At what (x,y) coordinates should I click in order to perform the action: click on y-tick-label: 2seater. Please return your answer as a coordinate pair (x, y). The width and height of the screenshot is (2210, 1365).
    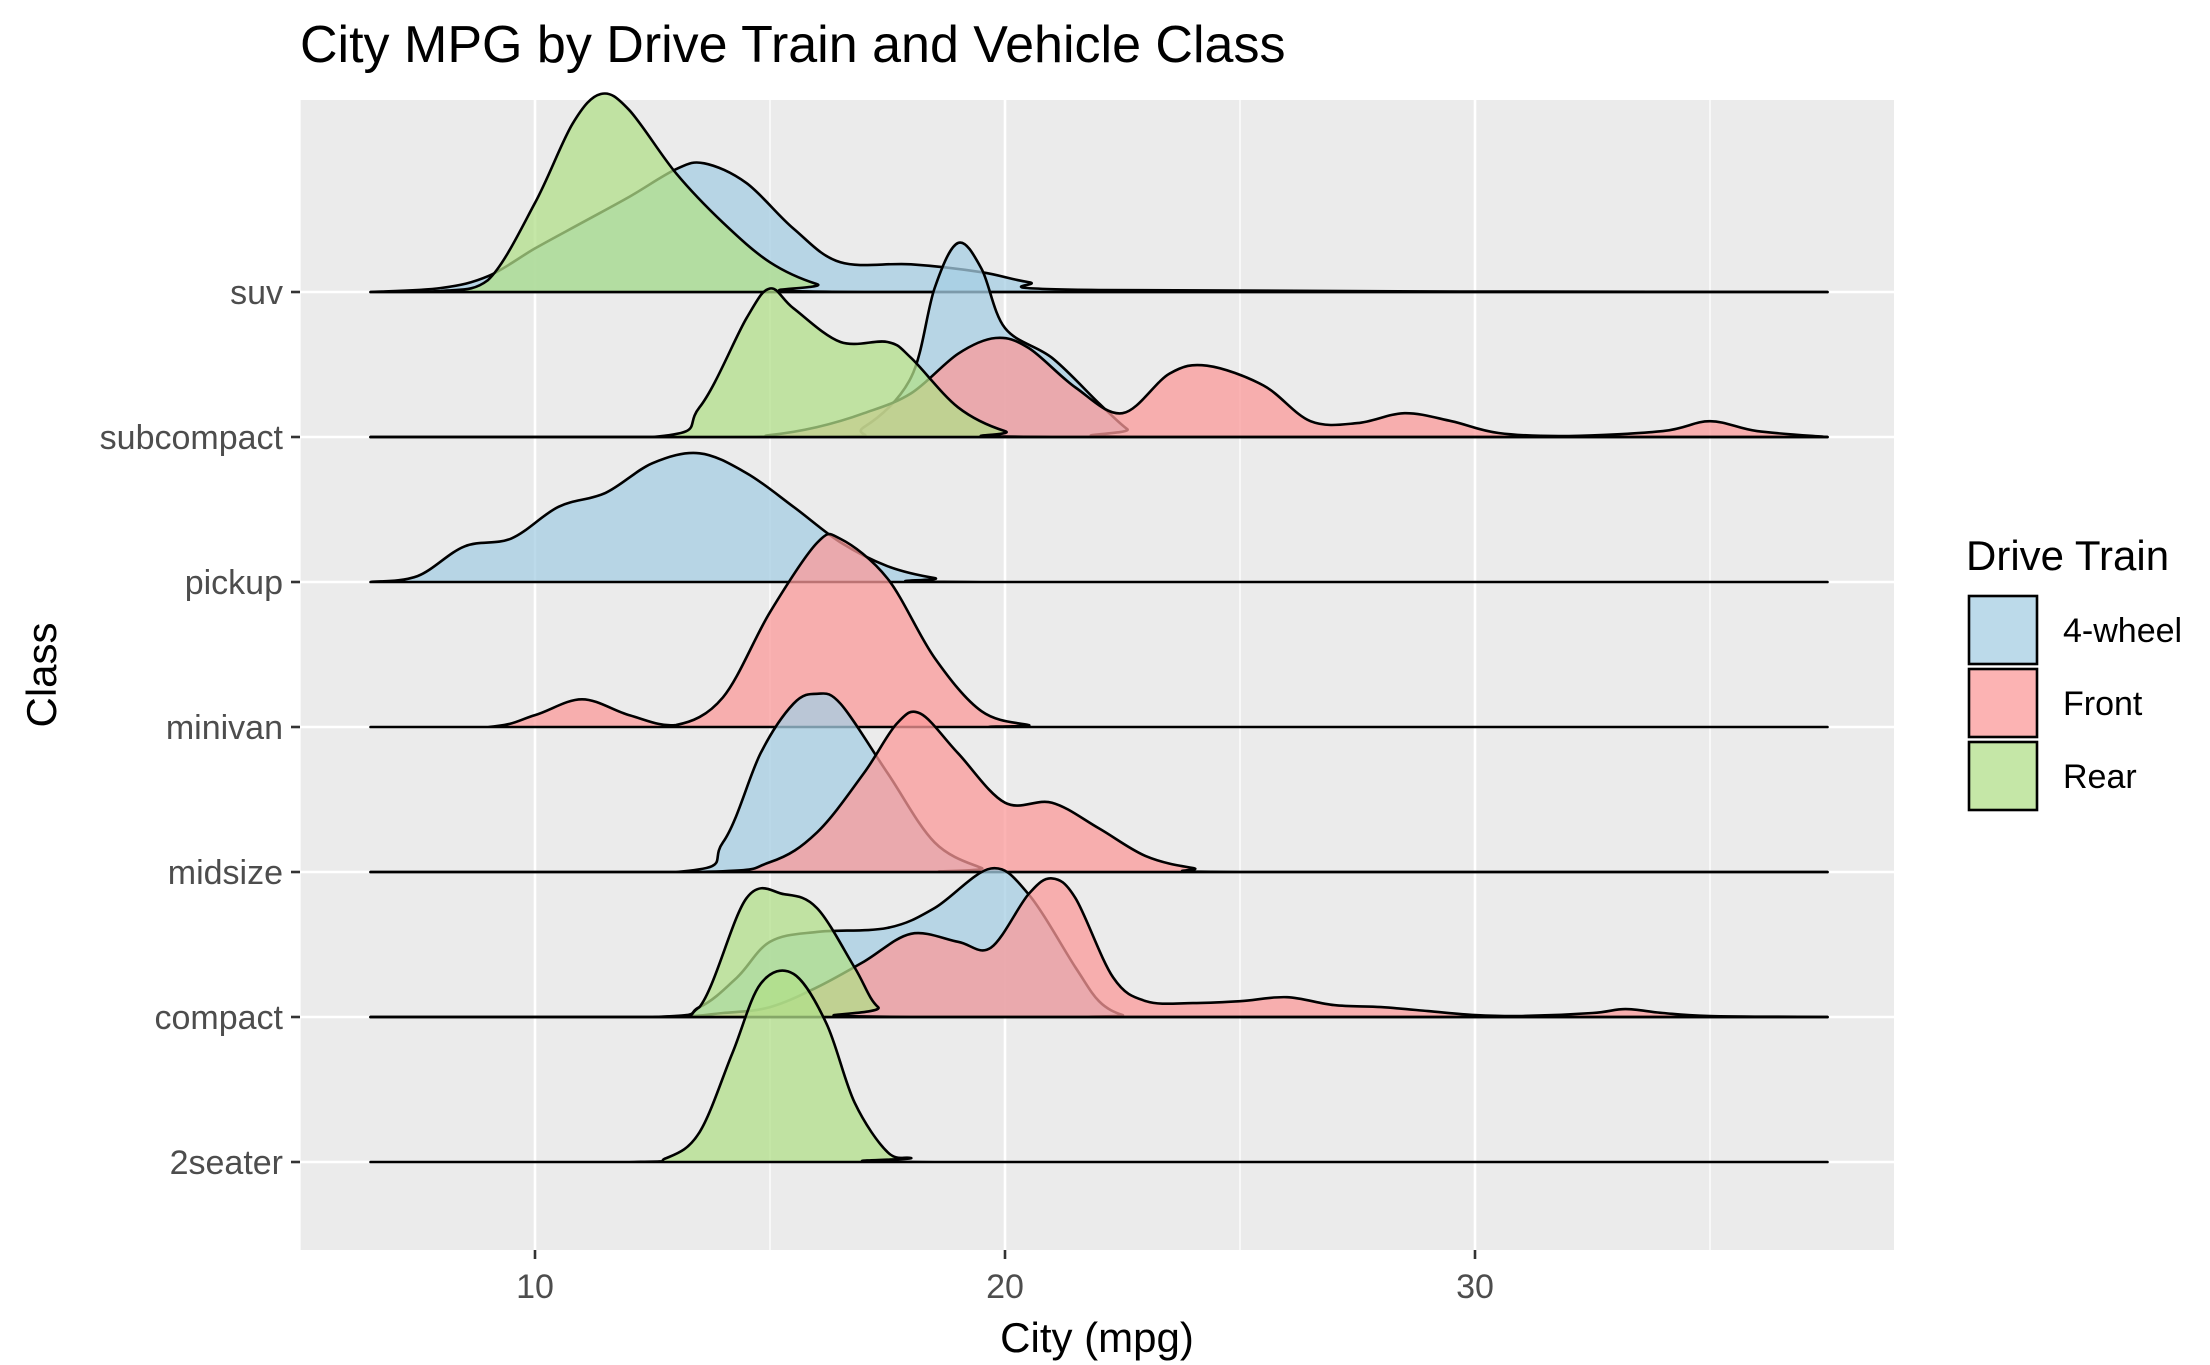
    Looking at the image, I should click on (226, 1163).